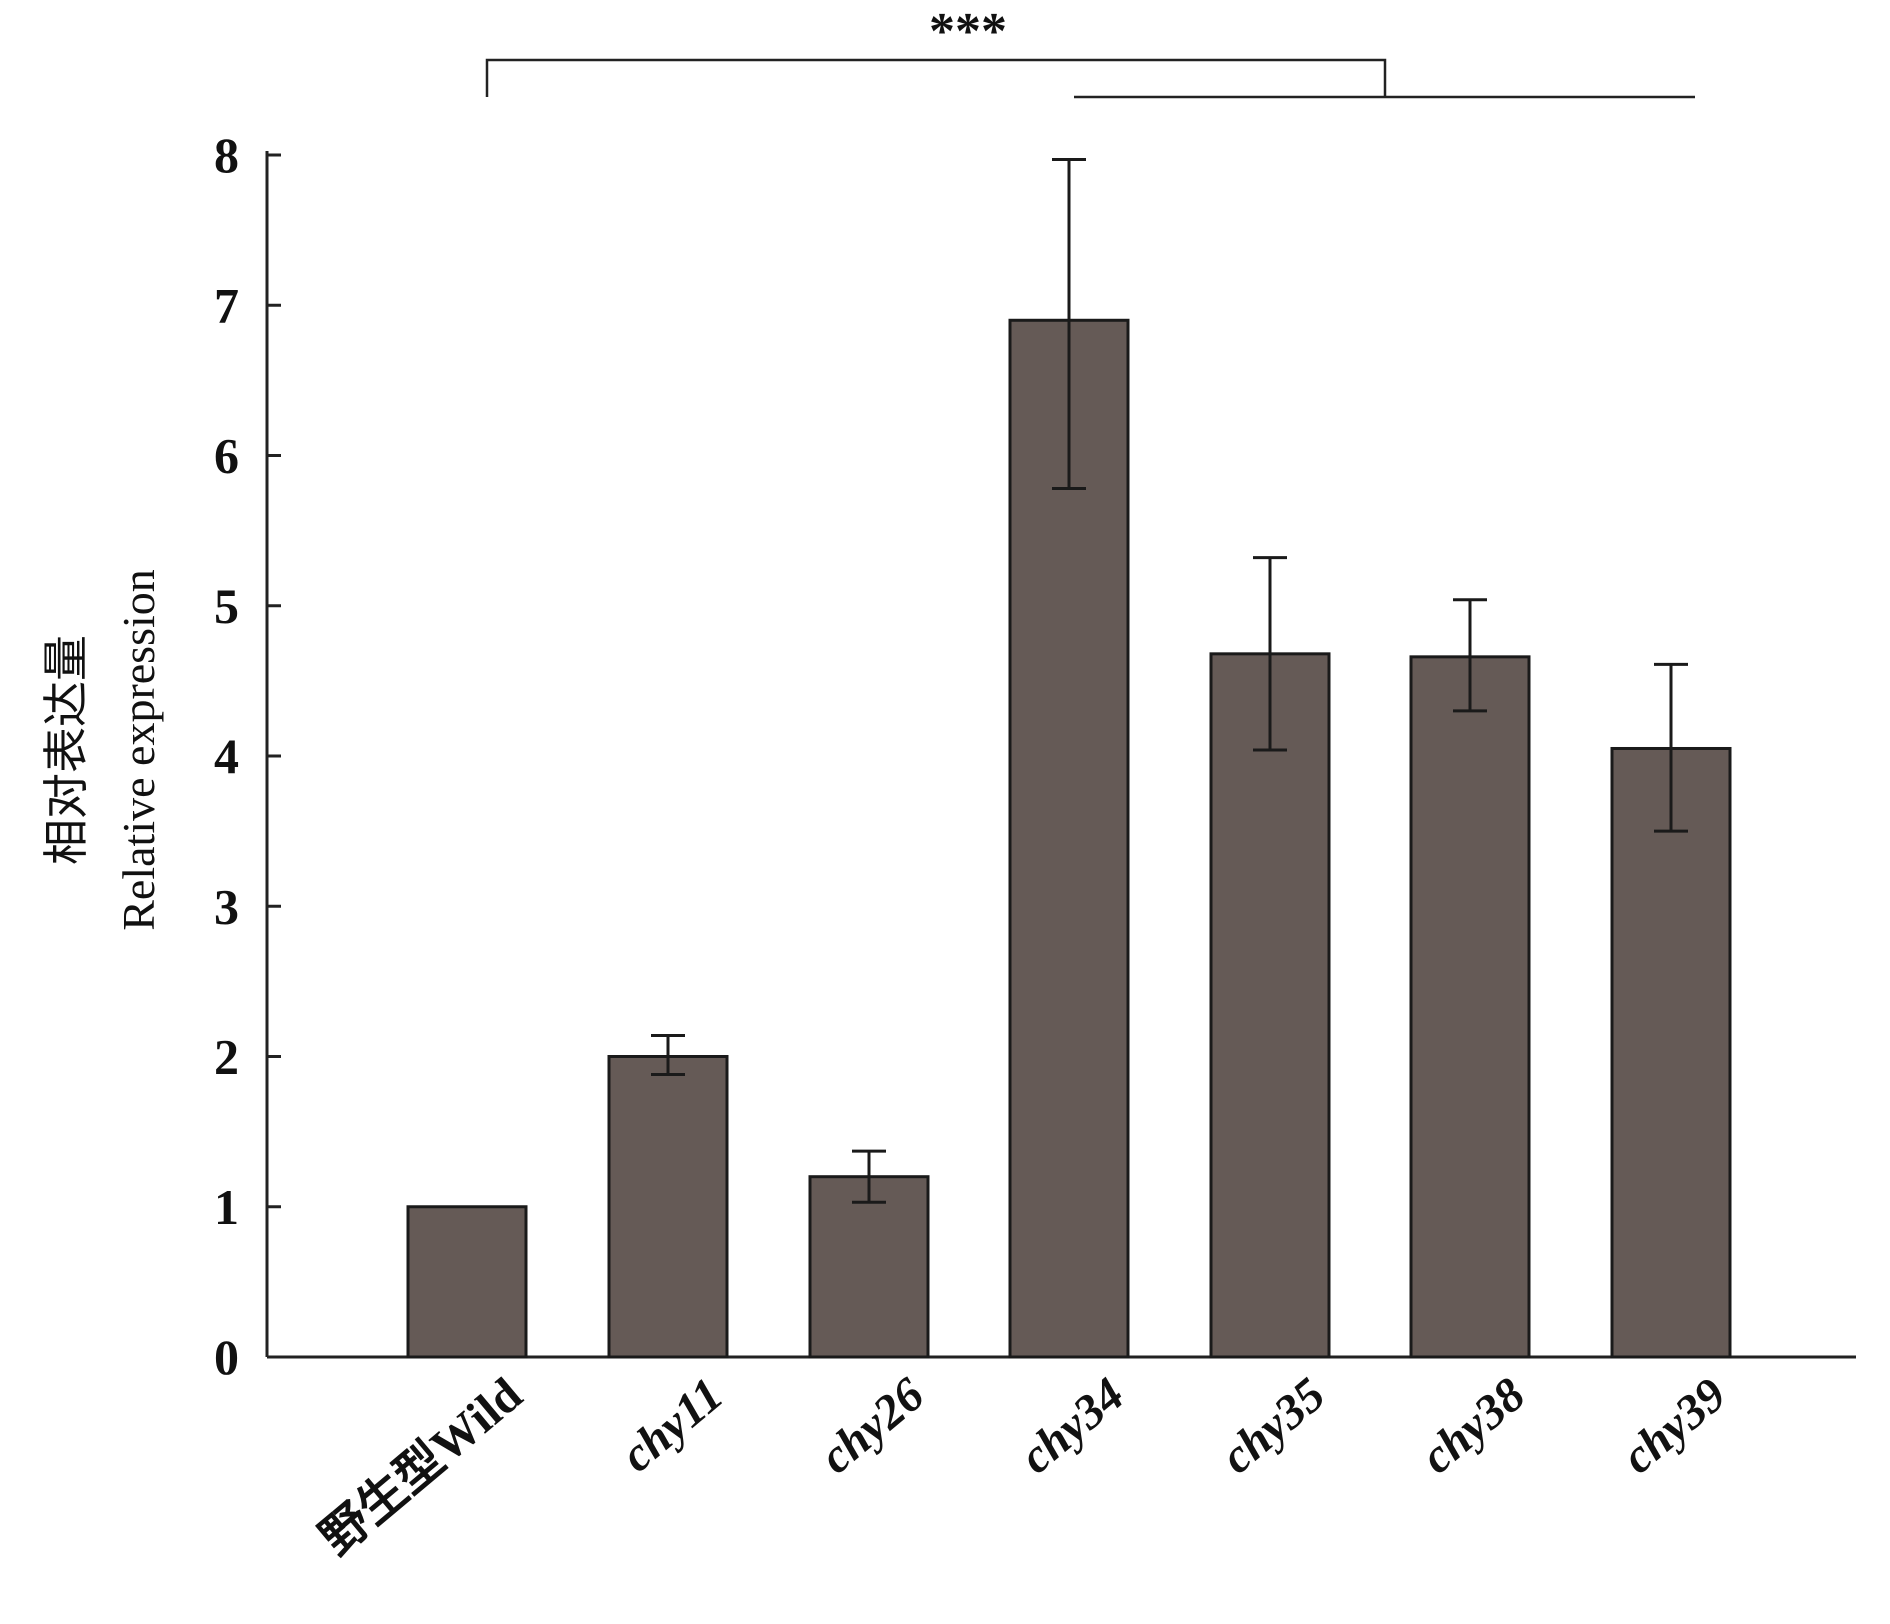 This screenshot has width=1890, height=1624. Describe the element at coordinates (226, 456) in the screenshot. I see `y-tick-label: 6` at that location.